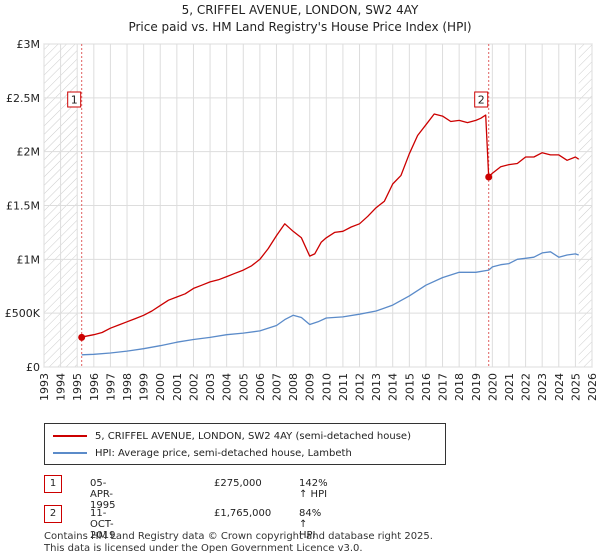  Describe the element at coordinates (559, 387) in the screenshot. I see `x-tick-label: 2024` at that location.